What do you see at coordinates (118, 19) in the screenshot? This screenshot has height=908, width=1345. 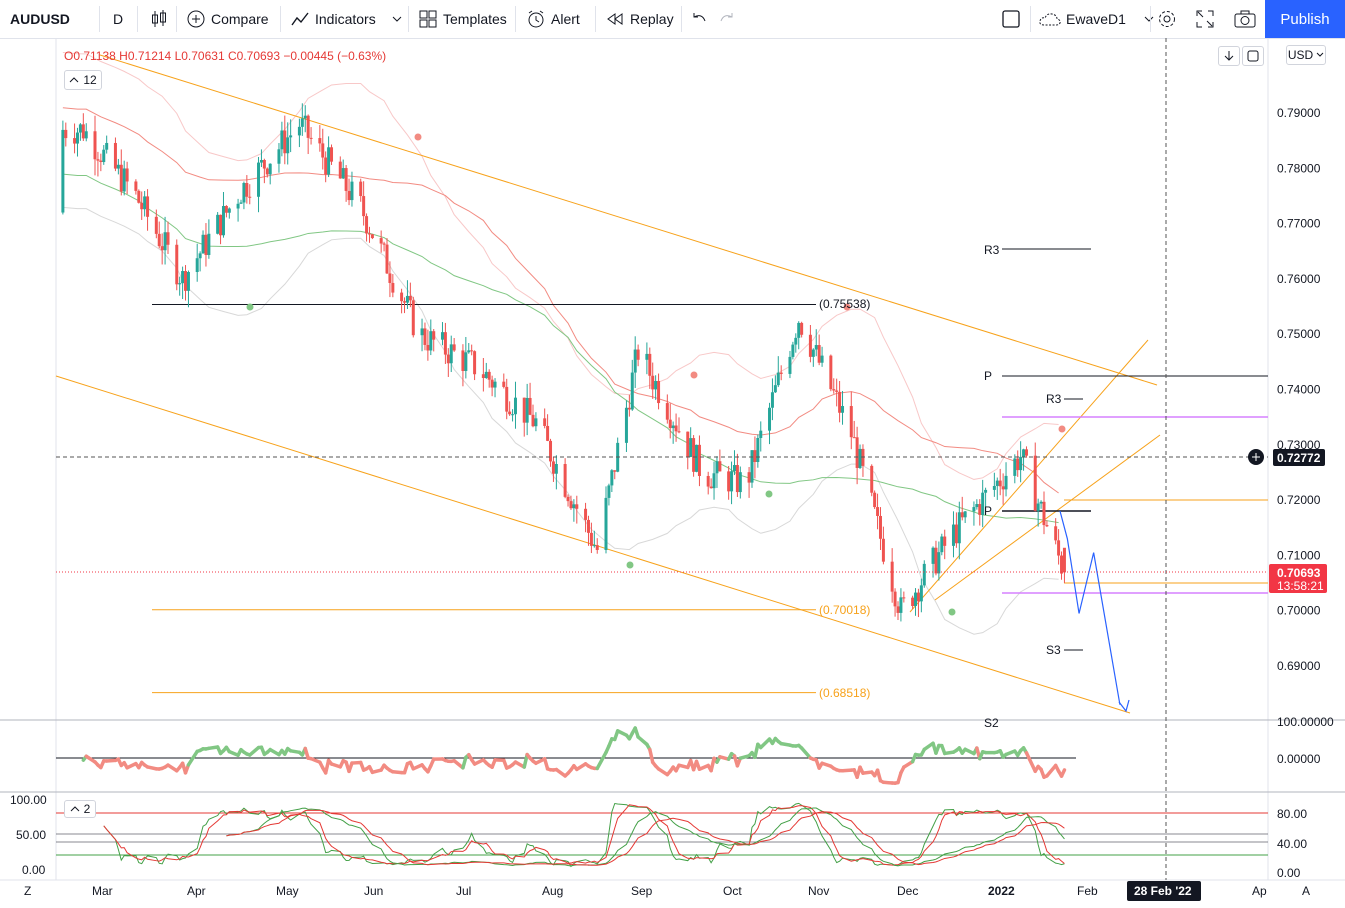 I see `interval-button: D` at bounding box center [118, 19].